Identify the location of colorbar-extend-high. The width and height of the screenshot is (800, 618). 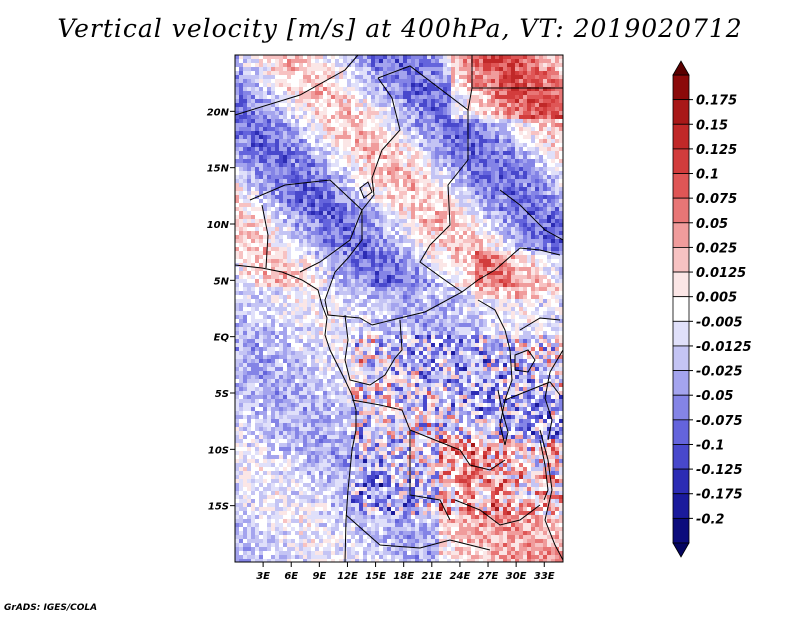
(681, 68).